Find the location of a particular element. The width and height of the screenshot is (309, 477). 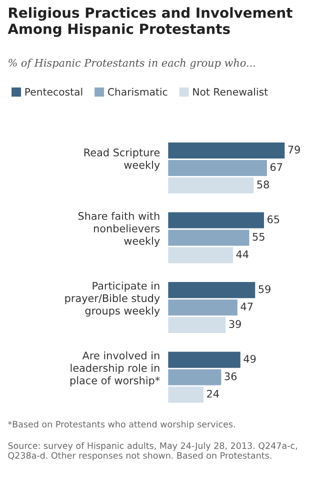

y-tick-label: Participate in prayer/Bible study groups weekly is located at coordinates (112, 299).